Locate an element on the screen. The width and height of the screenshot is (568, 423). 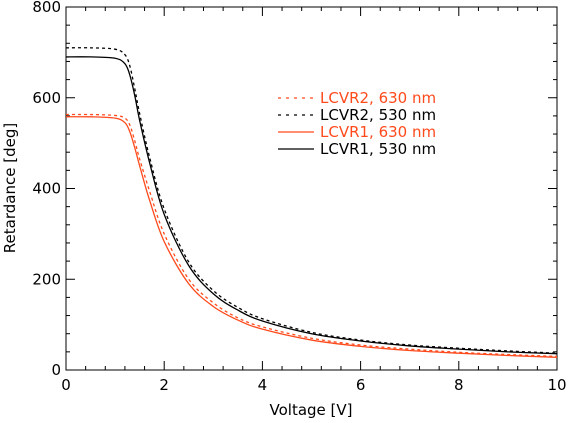
x-tick-label: 8 is located at coordinates (459, 385).